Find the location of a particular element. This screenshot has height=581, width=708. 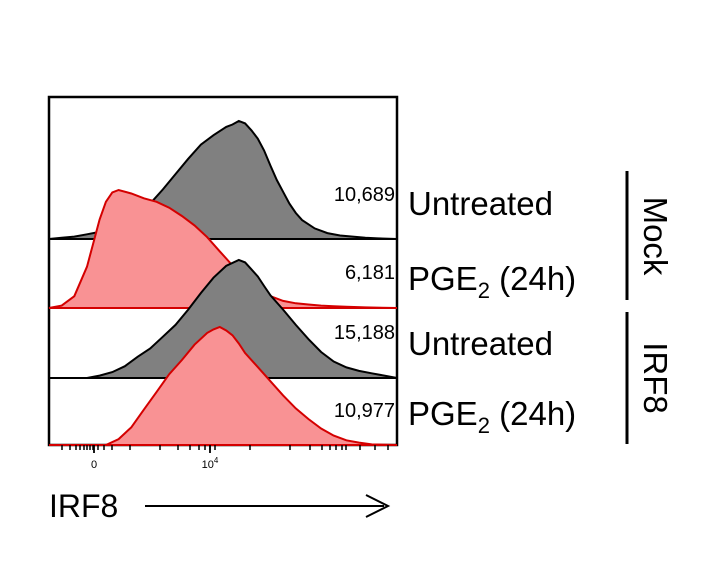

mfi-row-3: 15,188 is located at coordinates (364, 333).